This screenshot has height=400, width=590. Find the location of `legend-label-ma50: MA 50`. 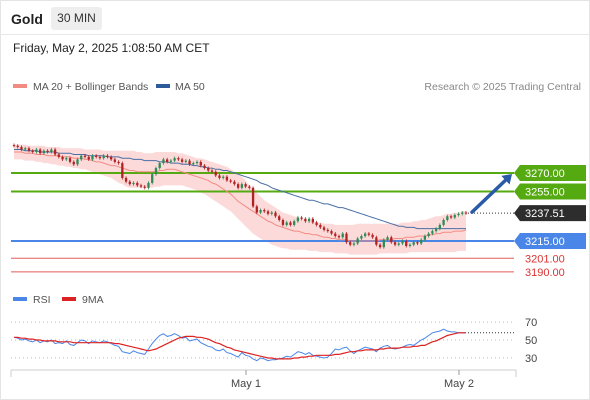

legend-label-ma50: MA 50 is located at coordinates (190, 87).